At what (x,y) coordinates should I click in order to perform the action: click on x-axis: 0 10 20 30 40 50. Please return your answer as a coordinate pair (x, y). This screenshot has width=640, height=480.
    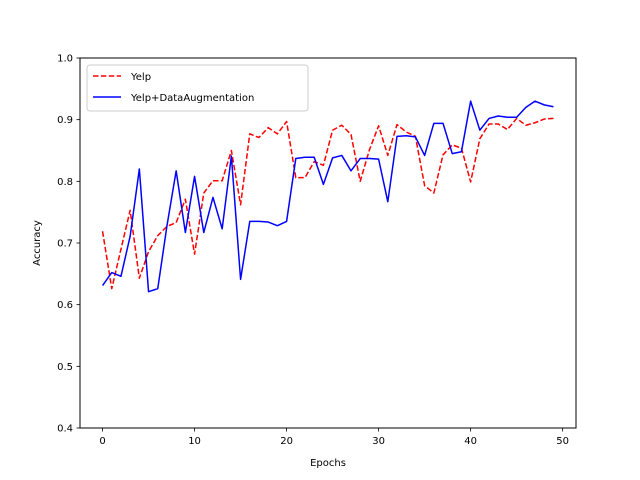
    Looking at the image, I should click on (334, 437).